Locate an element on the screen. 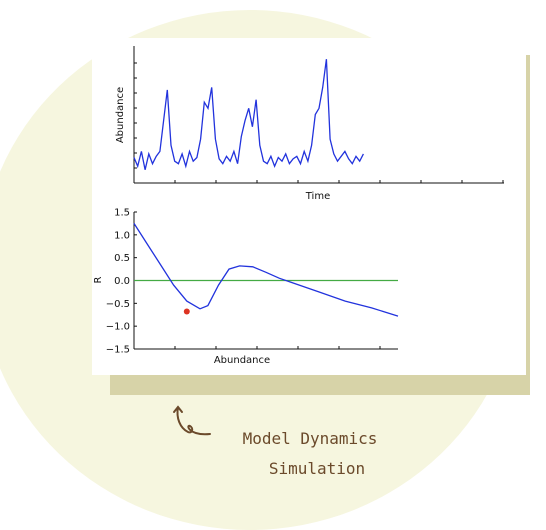 The image size is (546, 530). caption-line-2: Simulation is located at coordinates (317, 468).